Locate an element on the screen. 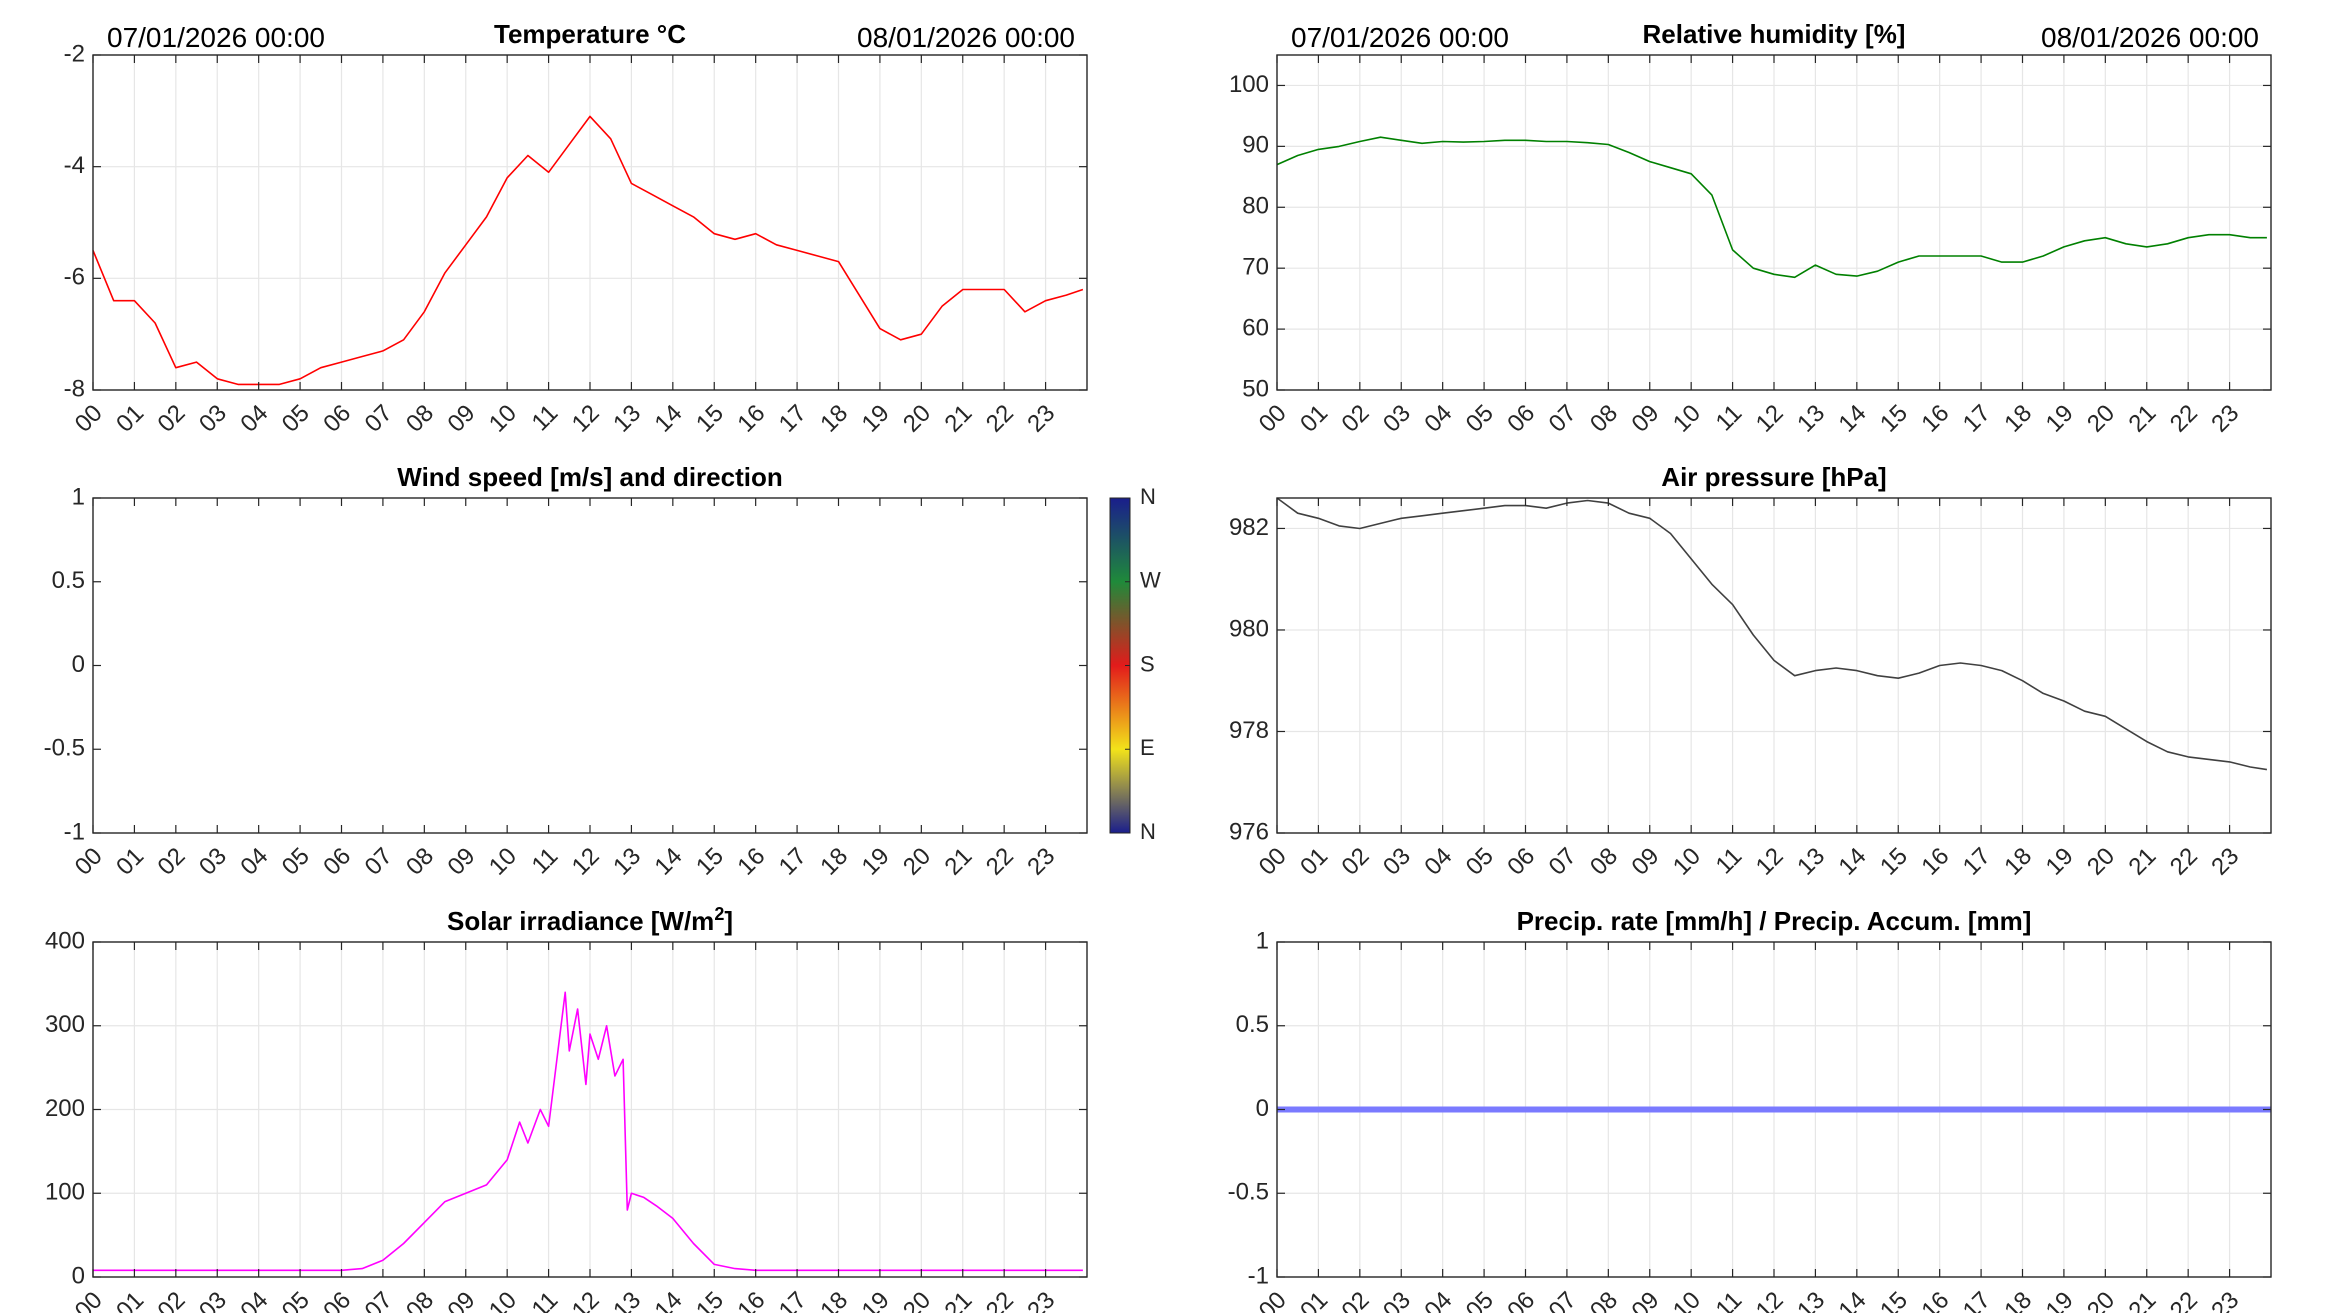 Image resolution: width=2333 pixels, height=1313 pixels. wind-xtick-label: 21 is located at coordinates (959, 862).